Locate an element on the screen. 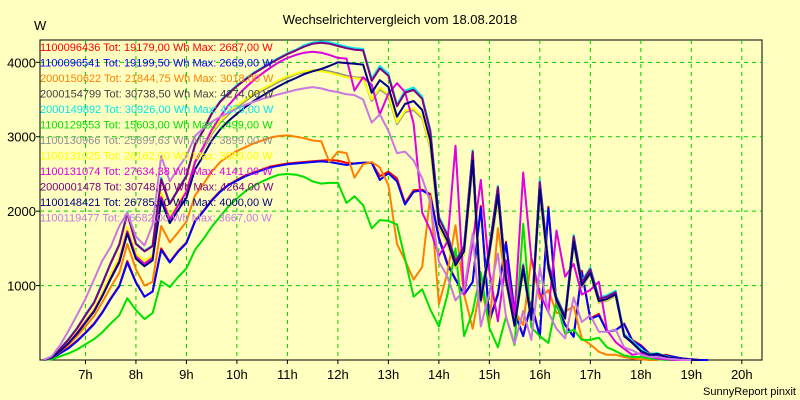 The height and width of the screenshot is (400, 800). x-tick-label: 20h is located at coordinates (742, 374).